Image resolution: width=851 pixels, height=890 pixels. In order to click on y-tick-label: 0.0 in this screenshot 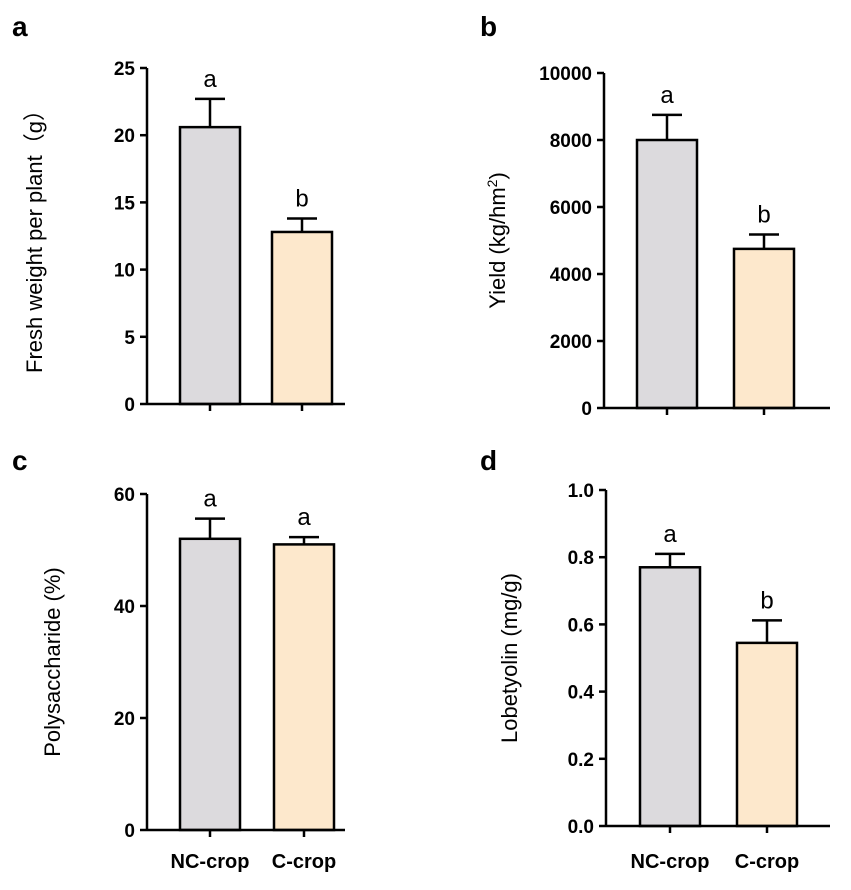, I will do `click(581, 827)`.